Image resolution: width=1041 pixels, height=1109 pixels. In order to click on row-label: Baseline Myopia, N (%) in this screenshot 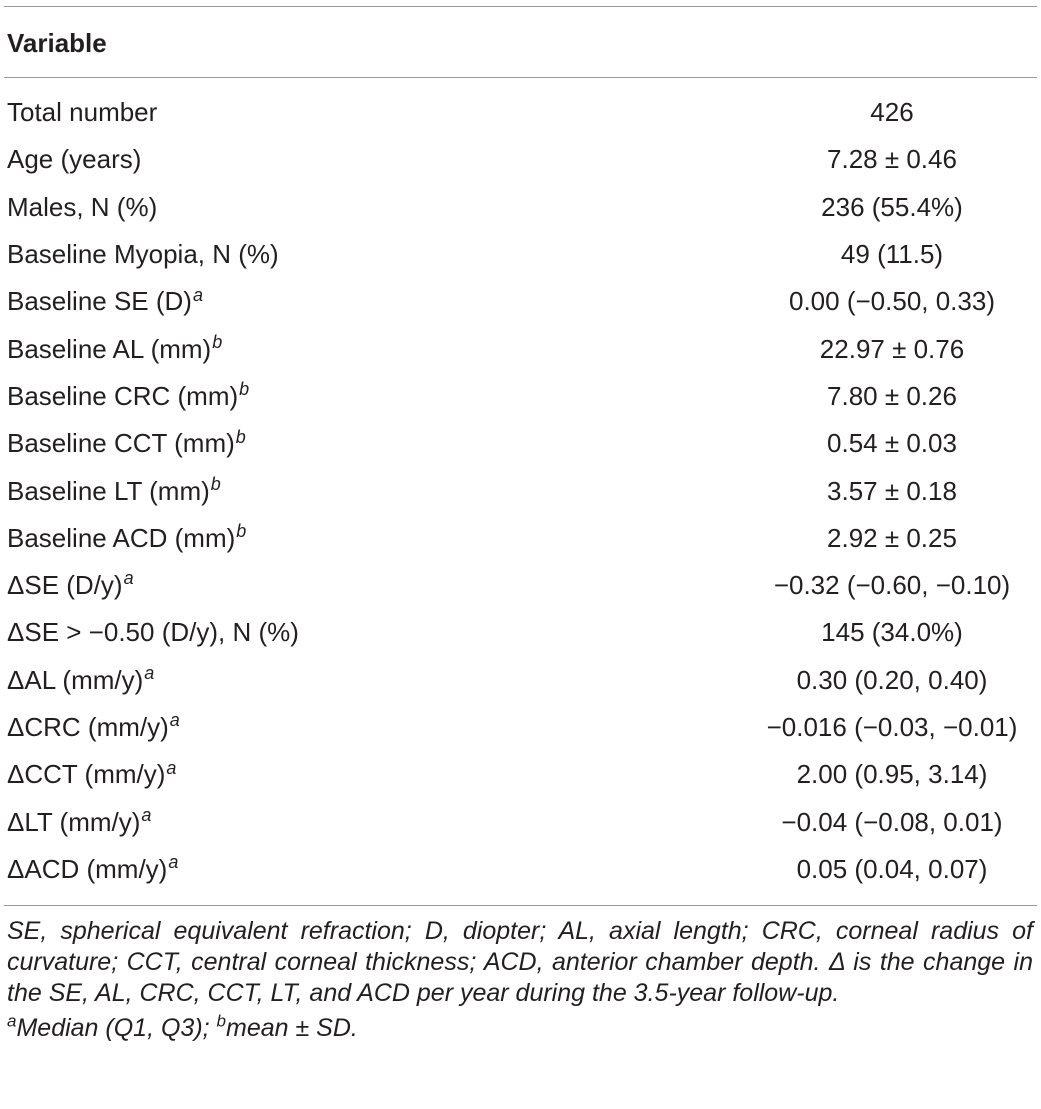, I will do `click(355, 254)`.